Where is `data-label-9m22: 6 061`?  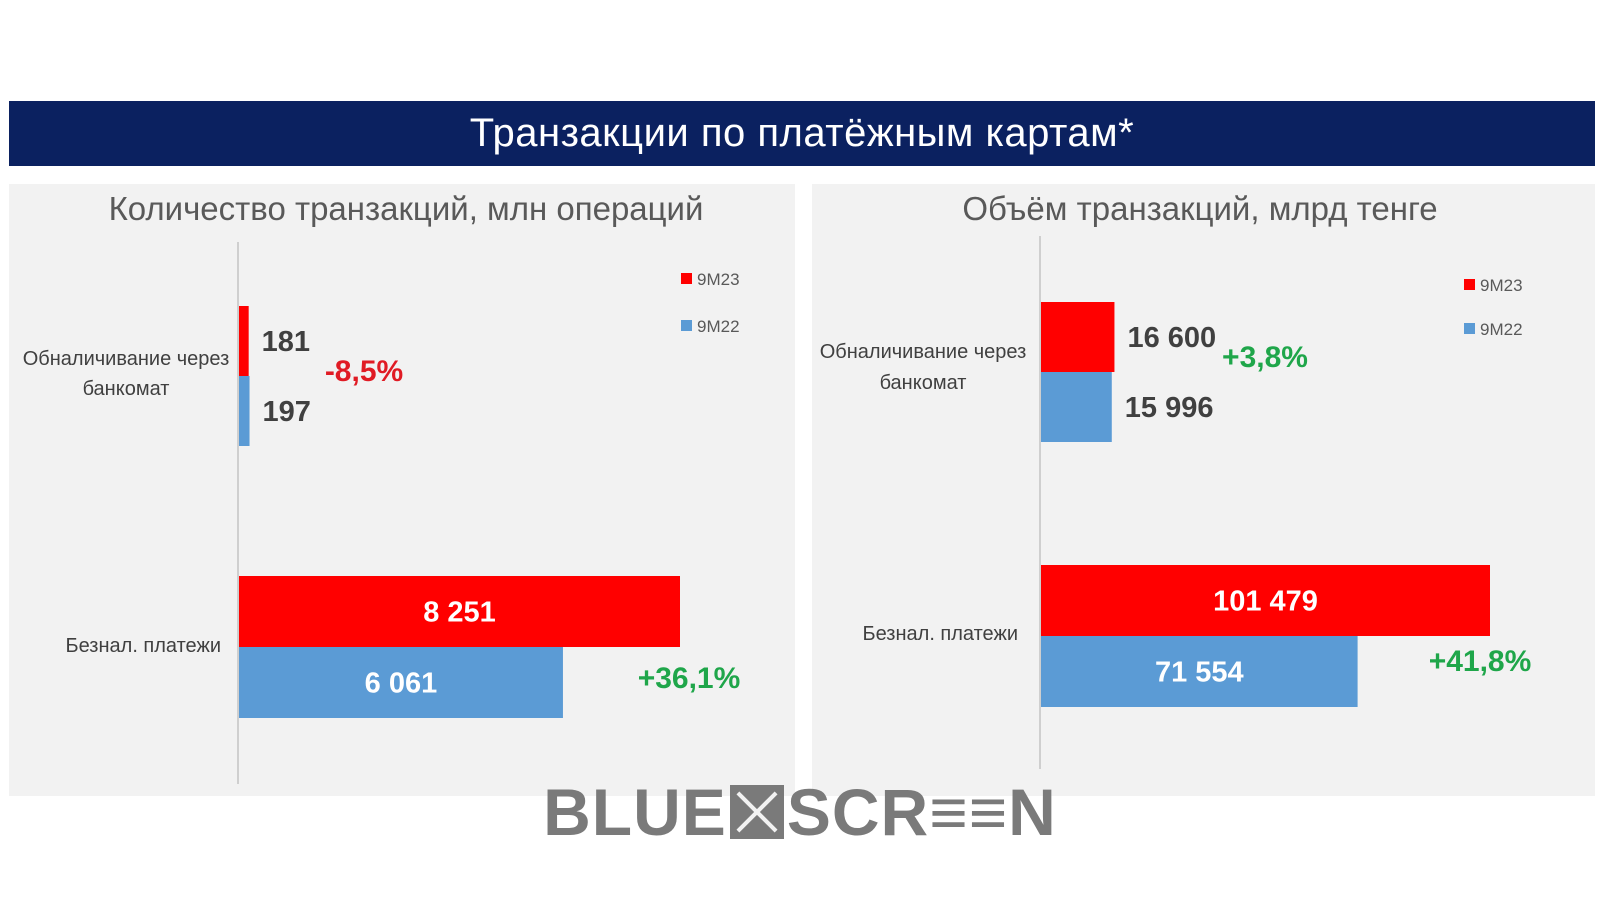 data-label-9m22: 6 061 is located at coordinates (401, 684).